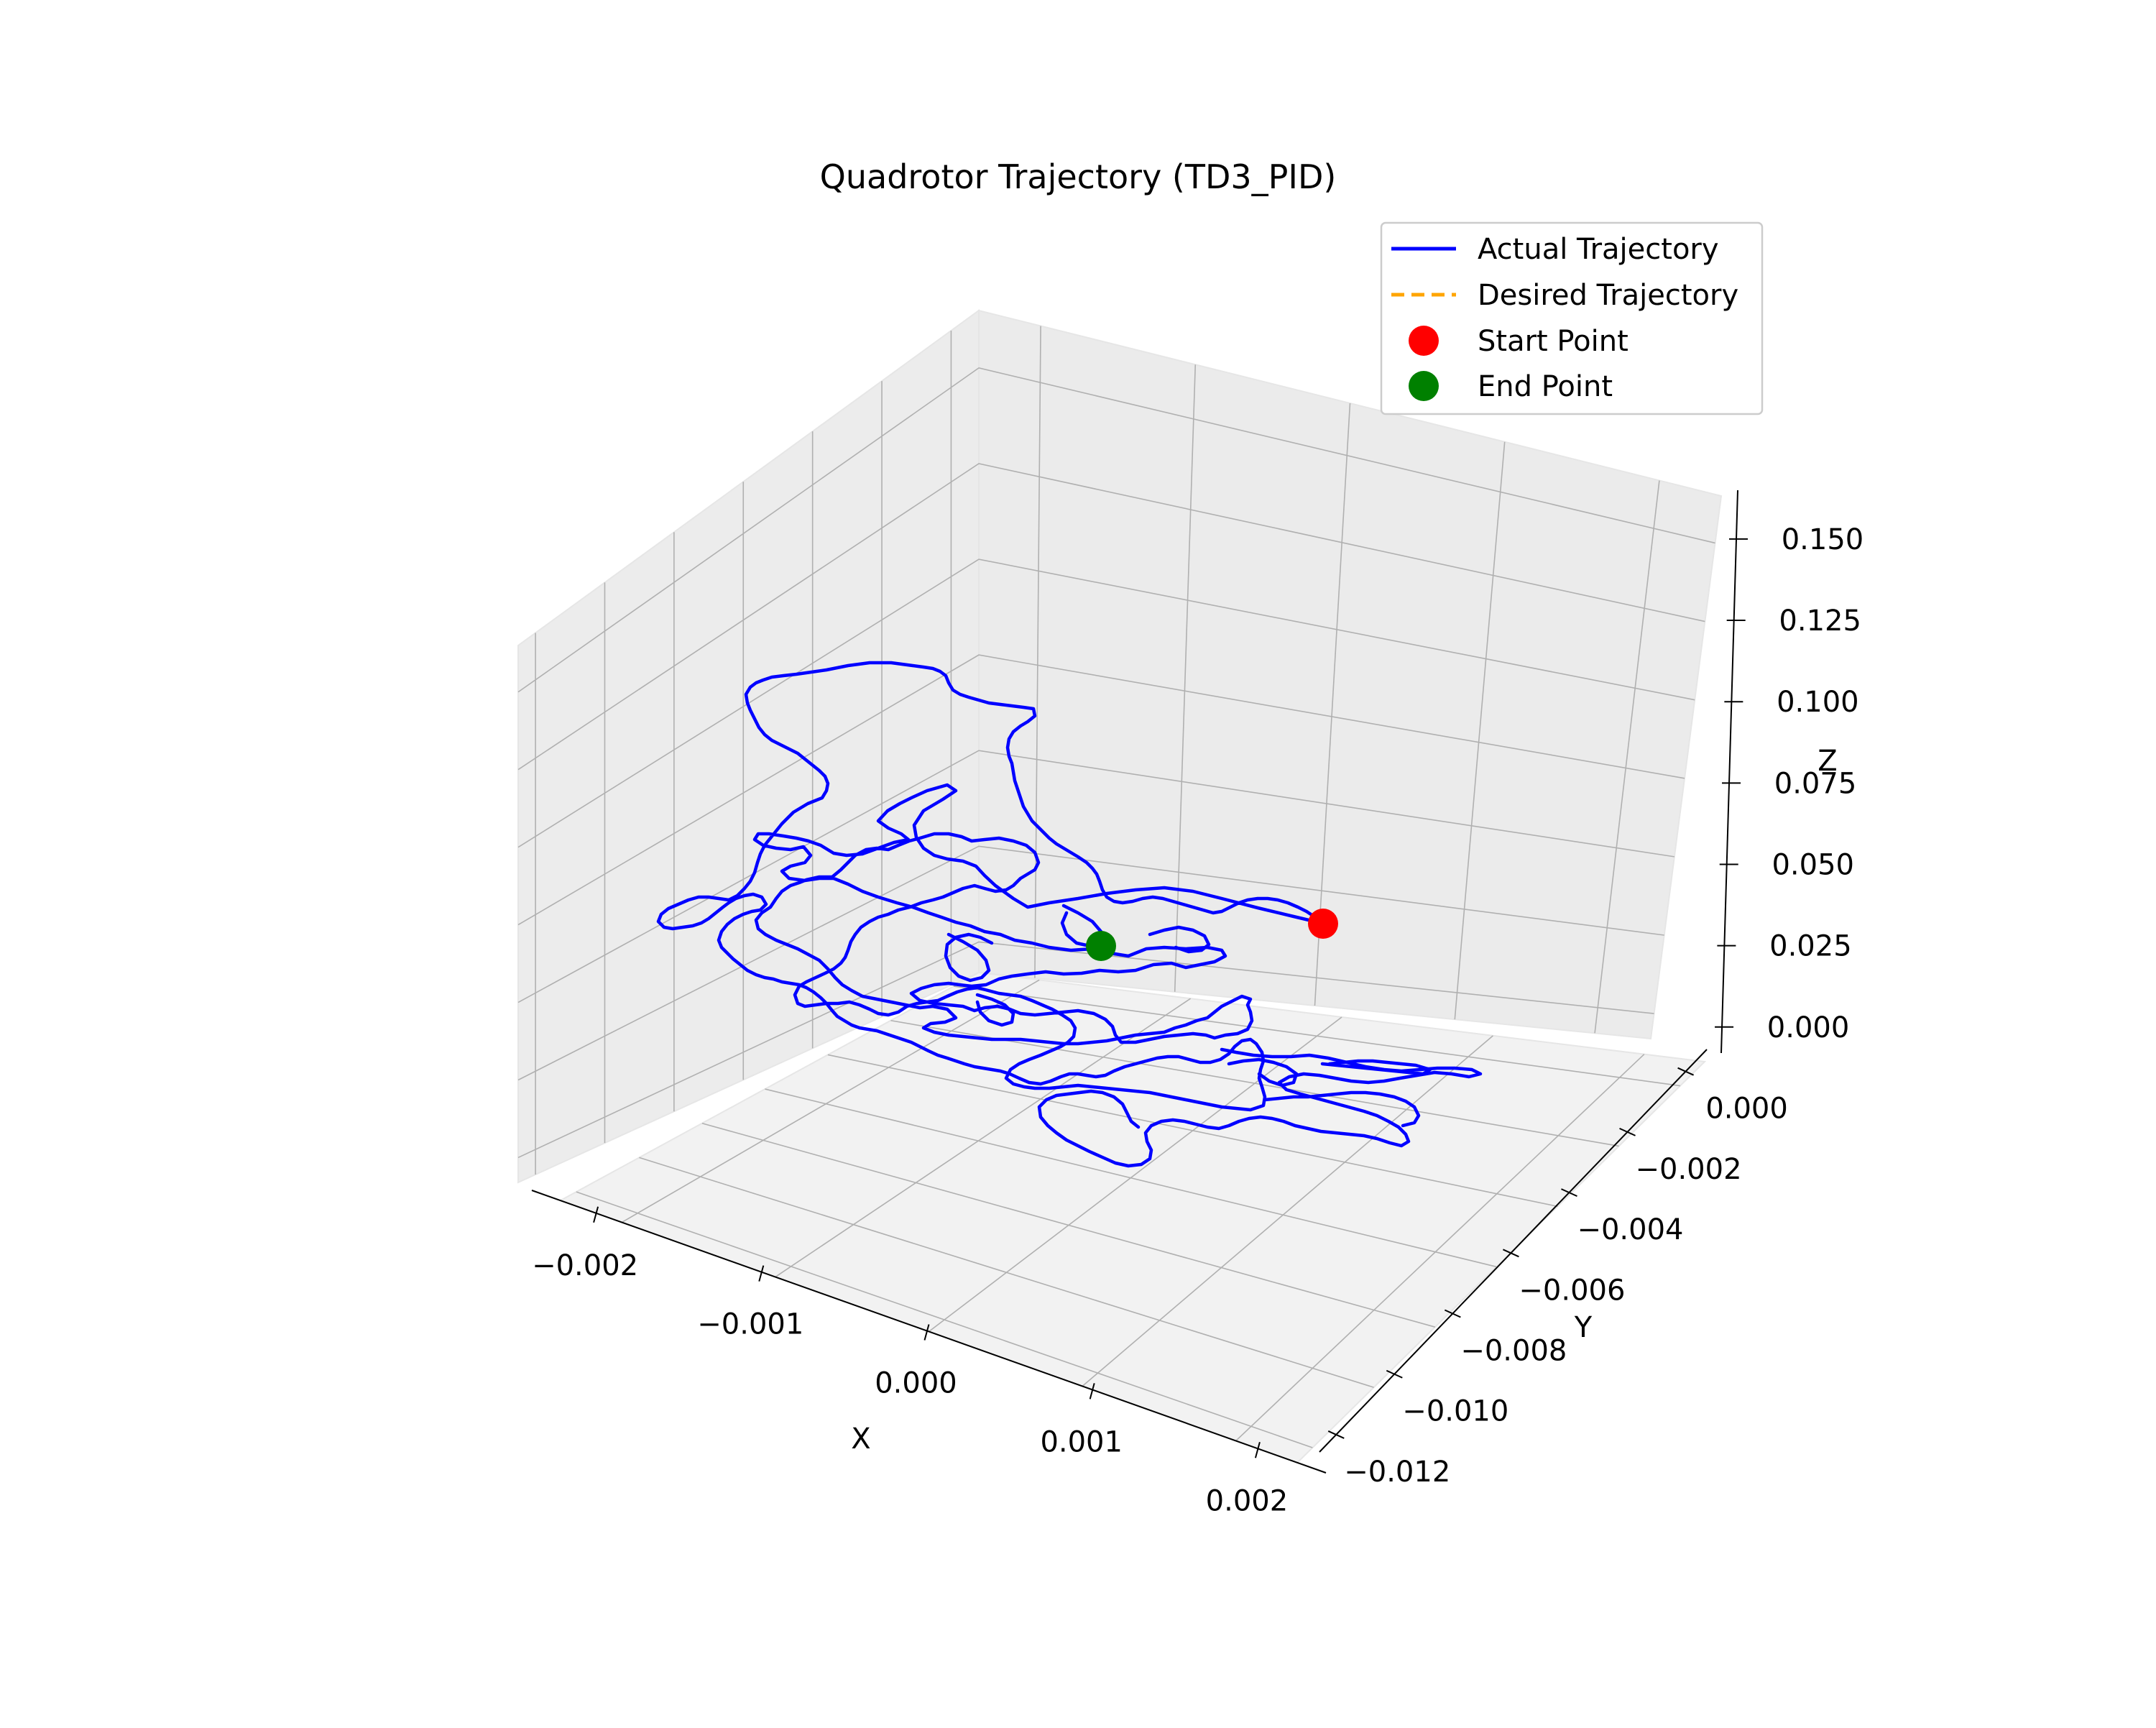 Image resolution: width=2156 pixels, height=1728 pixels. Describe the element at coordinates (1689, 1169) in the screenshot. I see `y-tick-label: −0.002` at that location.